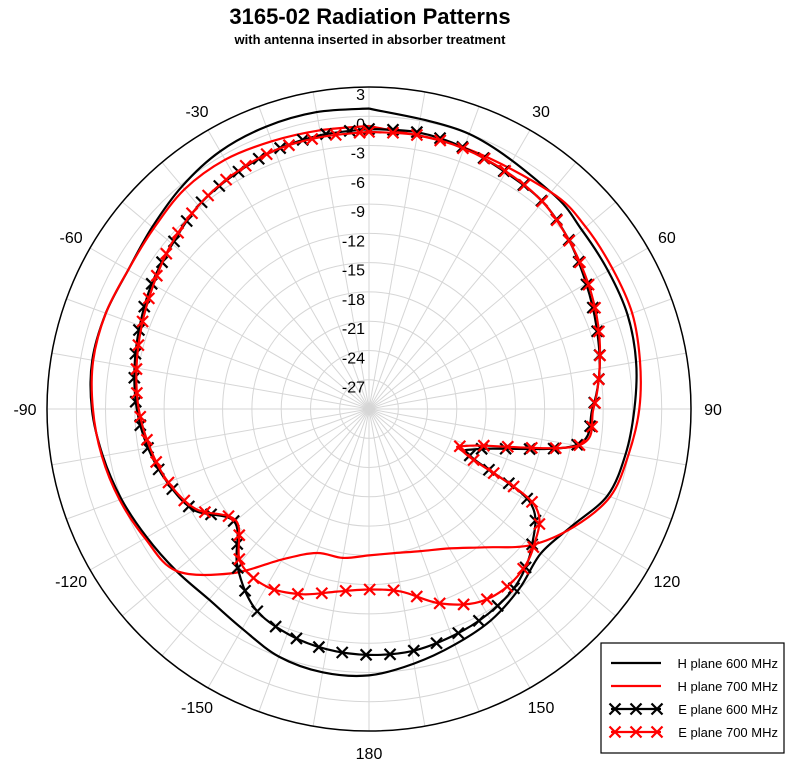 The height and width of the screenshot is (767, 787). What do you see at coordinates (667, 238) in the screenshot?
I see `angular-tick-label: 60` at bounding box center [667, 238].